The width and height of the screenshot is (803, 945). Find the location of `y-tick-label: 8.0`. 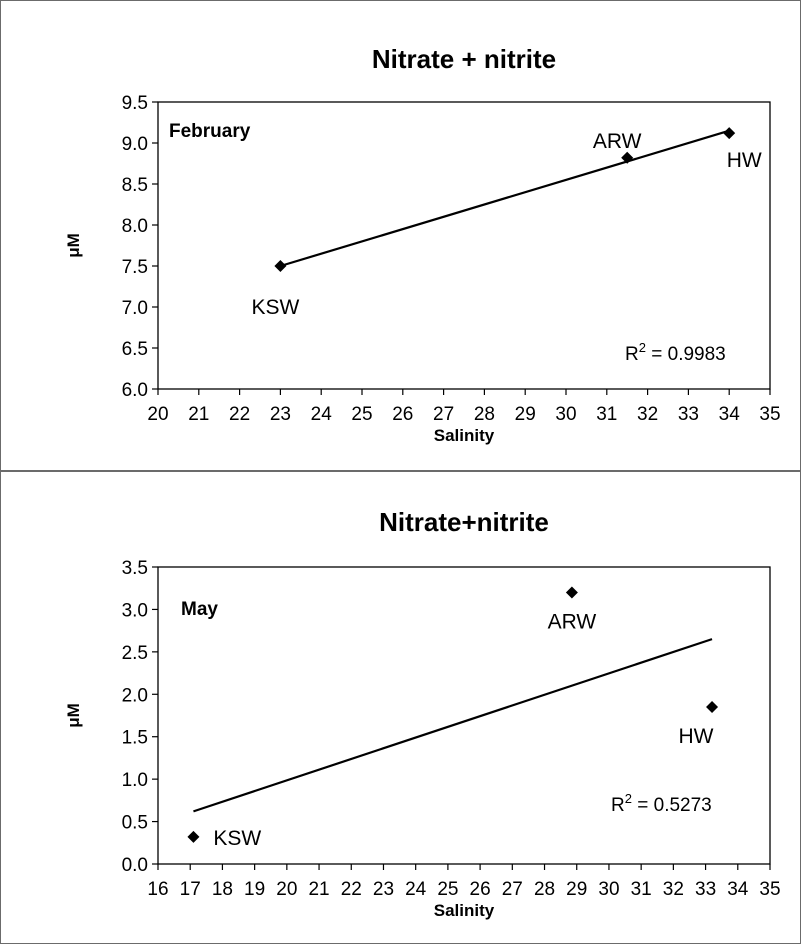

y-tick-label: 8.0 is located at coordinates (135, 226).